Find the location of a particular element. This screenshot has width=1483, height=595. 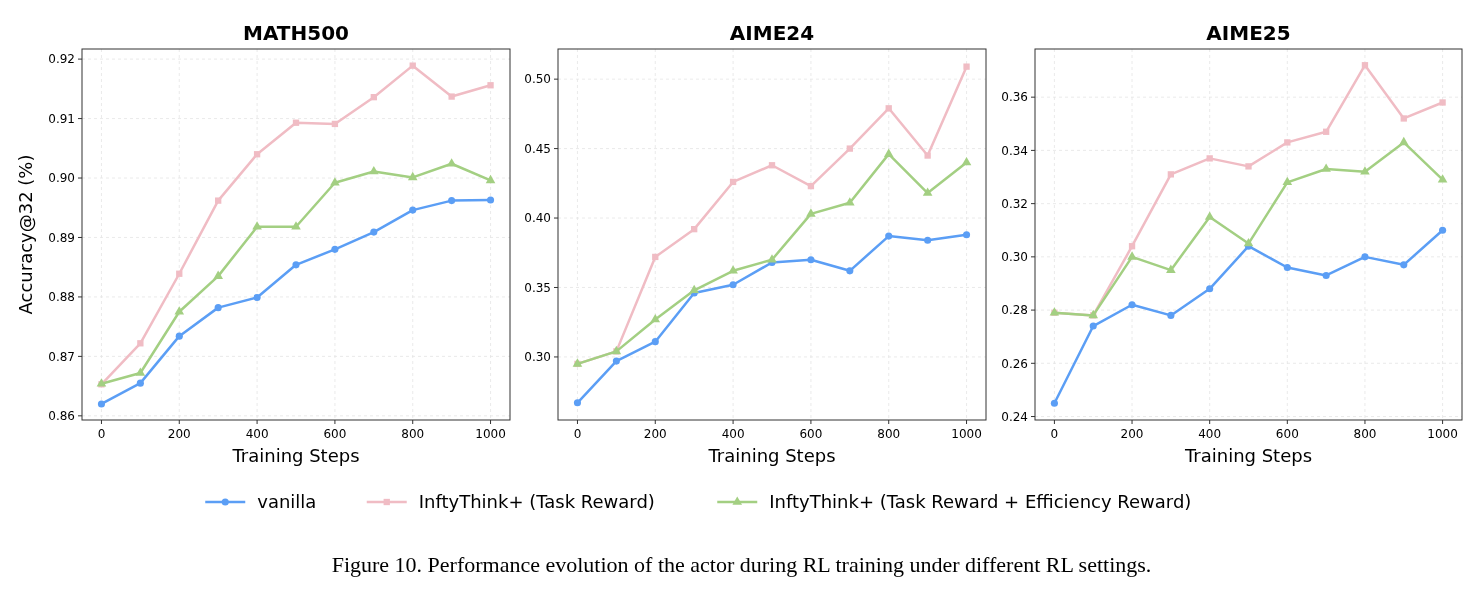

x-tick-label: 600 is located at coordinates (811, 434).